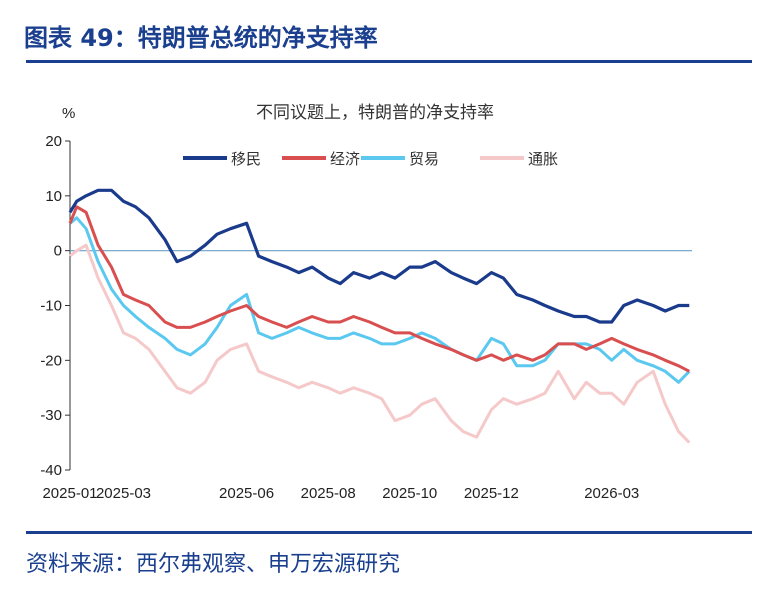  Describe the element at coordinates (51, 415) in the screenshot. I see `y-tick-label: -30` at that location.